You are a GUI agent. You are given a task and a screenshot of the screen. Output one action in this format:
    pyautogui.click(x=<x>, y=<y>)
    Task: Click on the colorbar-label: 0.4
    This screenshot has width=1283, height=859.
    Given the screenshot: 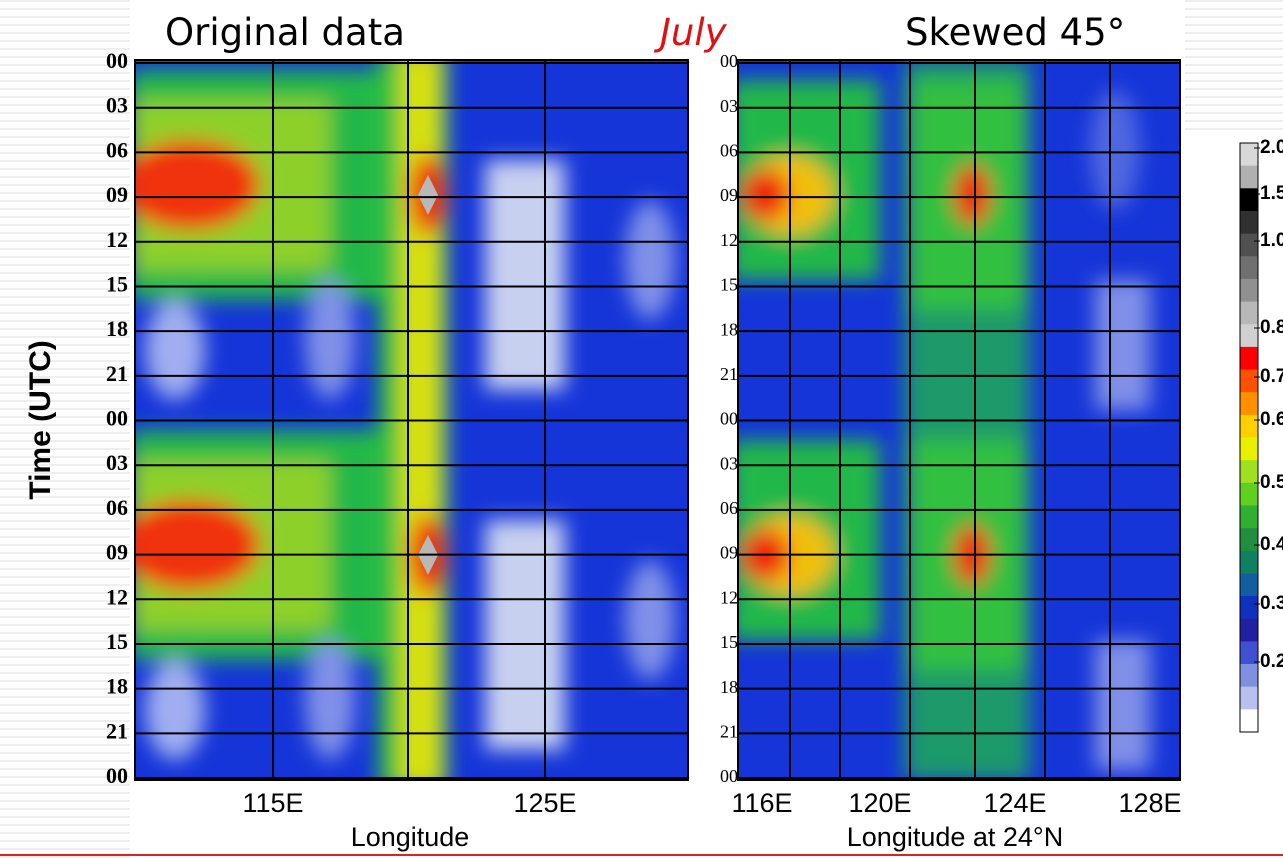 What is the action you would take?
    pyautogui.click(x=1271, y=544)
    